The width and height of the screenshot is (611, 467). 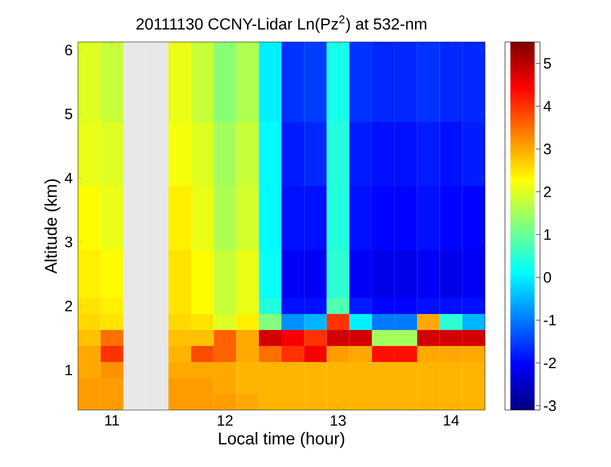 What do you see at coordinates (547, 149) in the screenshot?
I see `color-bar-label: 3` at bounding box center [547, 149].